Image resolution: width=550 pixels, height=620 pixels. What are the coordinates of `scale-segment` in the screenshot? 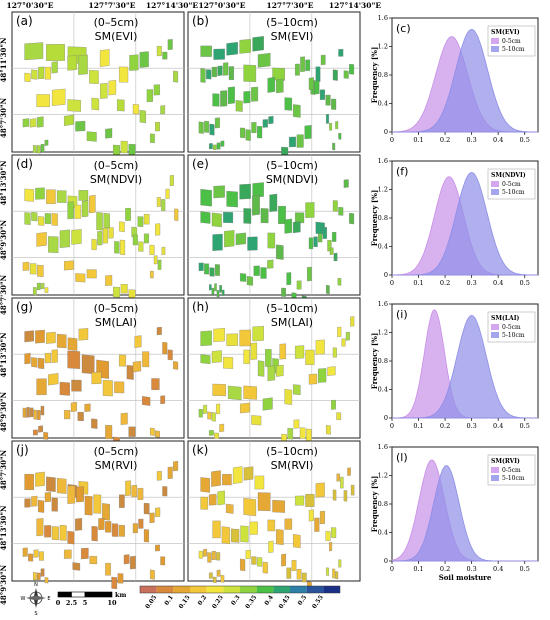 It's located at (98, 594).